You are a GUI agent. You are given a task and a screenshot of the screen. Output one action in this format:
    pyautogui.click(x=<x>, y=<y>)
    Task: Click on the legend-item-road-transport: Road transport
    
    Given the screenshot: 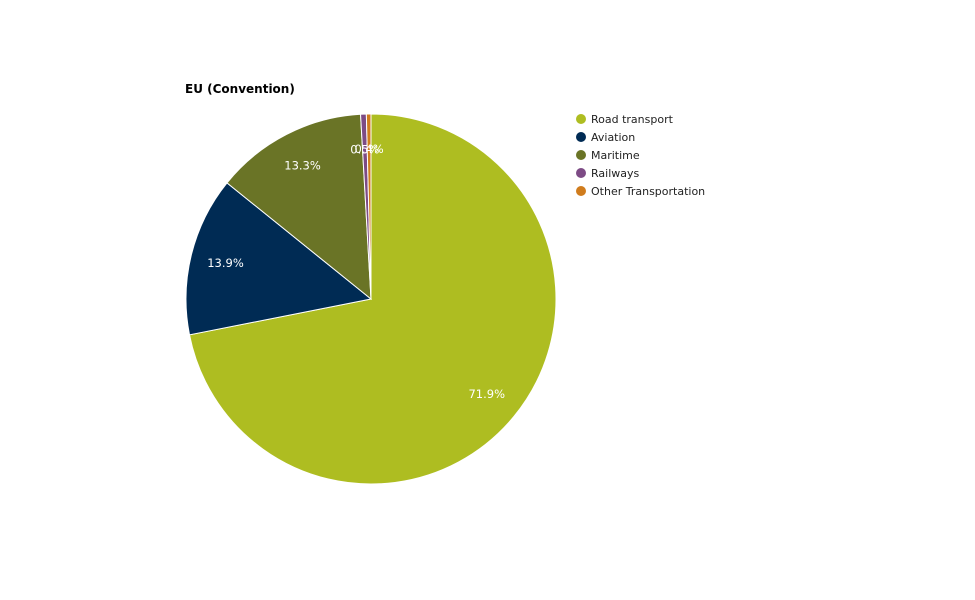 What is the action you would take?
    pyautogui.click(x=625, y=119)
    